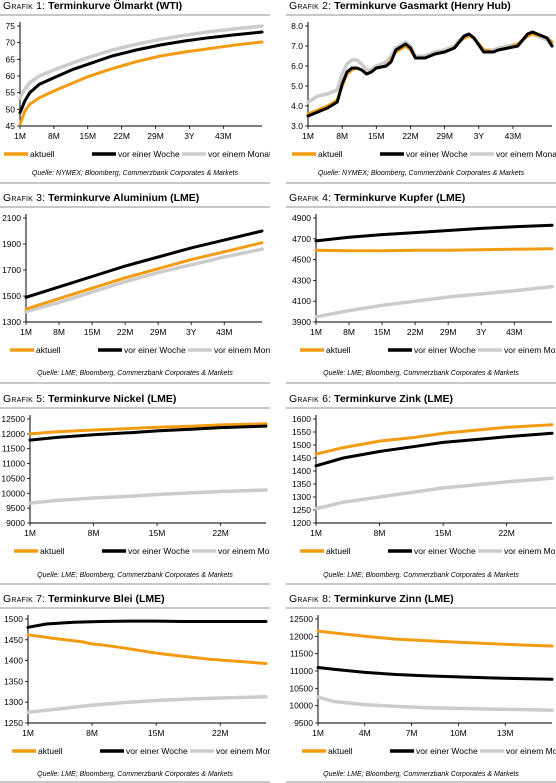 The width and height of the screenshot is (556, 783). I want to click on chart-title-text: Terminkurve Ölmarkt (WTI), so click(114, 6).